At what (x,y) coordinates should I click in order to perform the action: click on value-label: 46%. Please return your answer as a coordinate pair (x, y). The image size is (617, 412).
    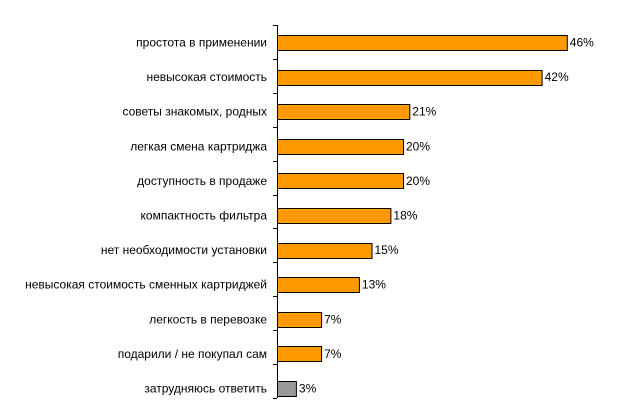
    Looking at the image, I should click on (582, 43).